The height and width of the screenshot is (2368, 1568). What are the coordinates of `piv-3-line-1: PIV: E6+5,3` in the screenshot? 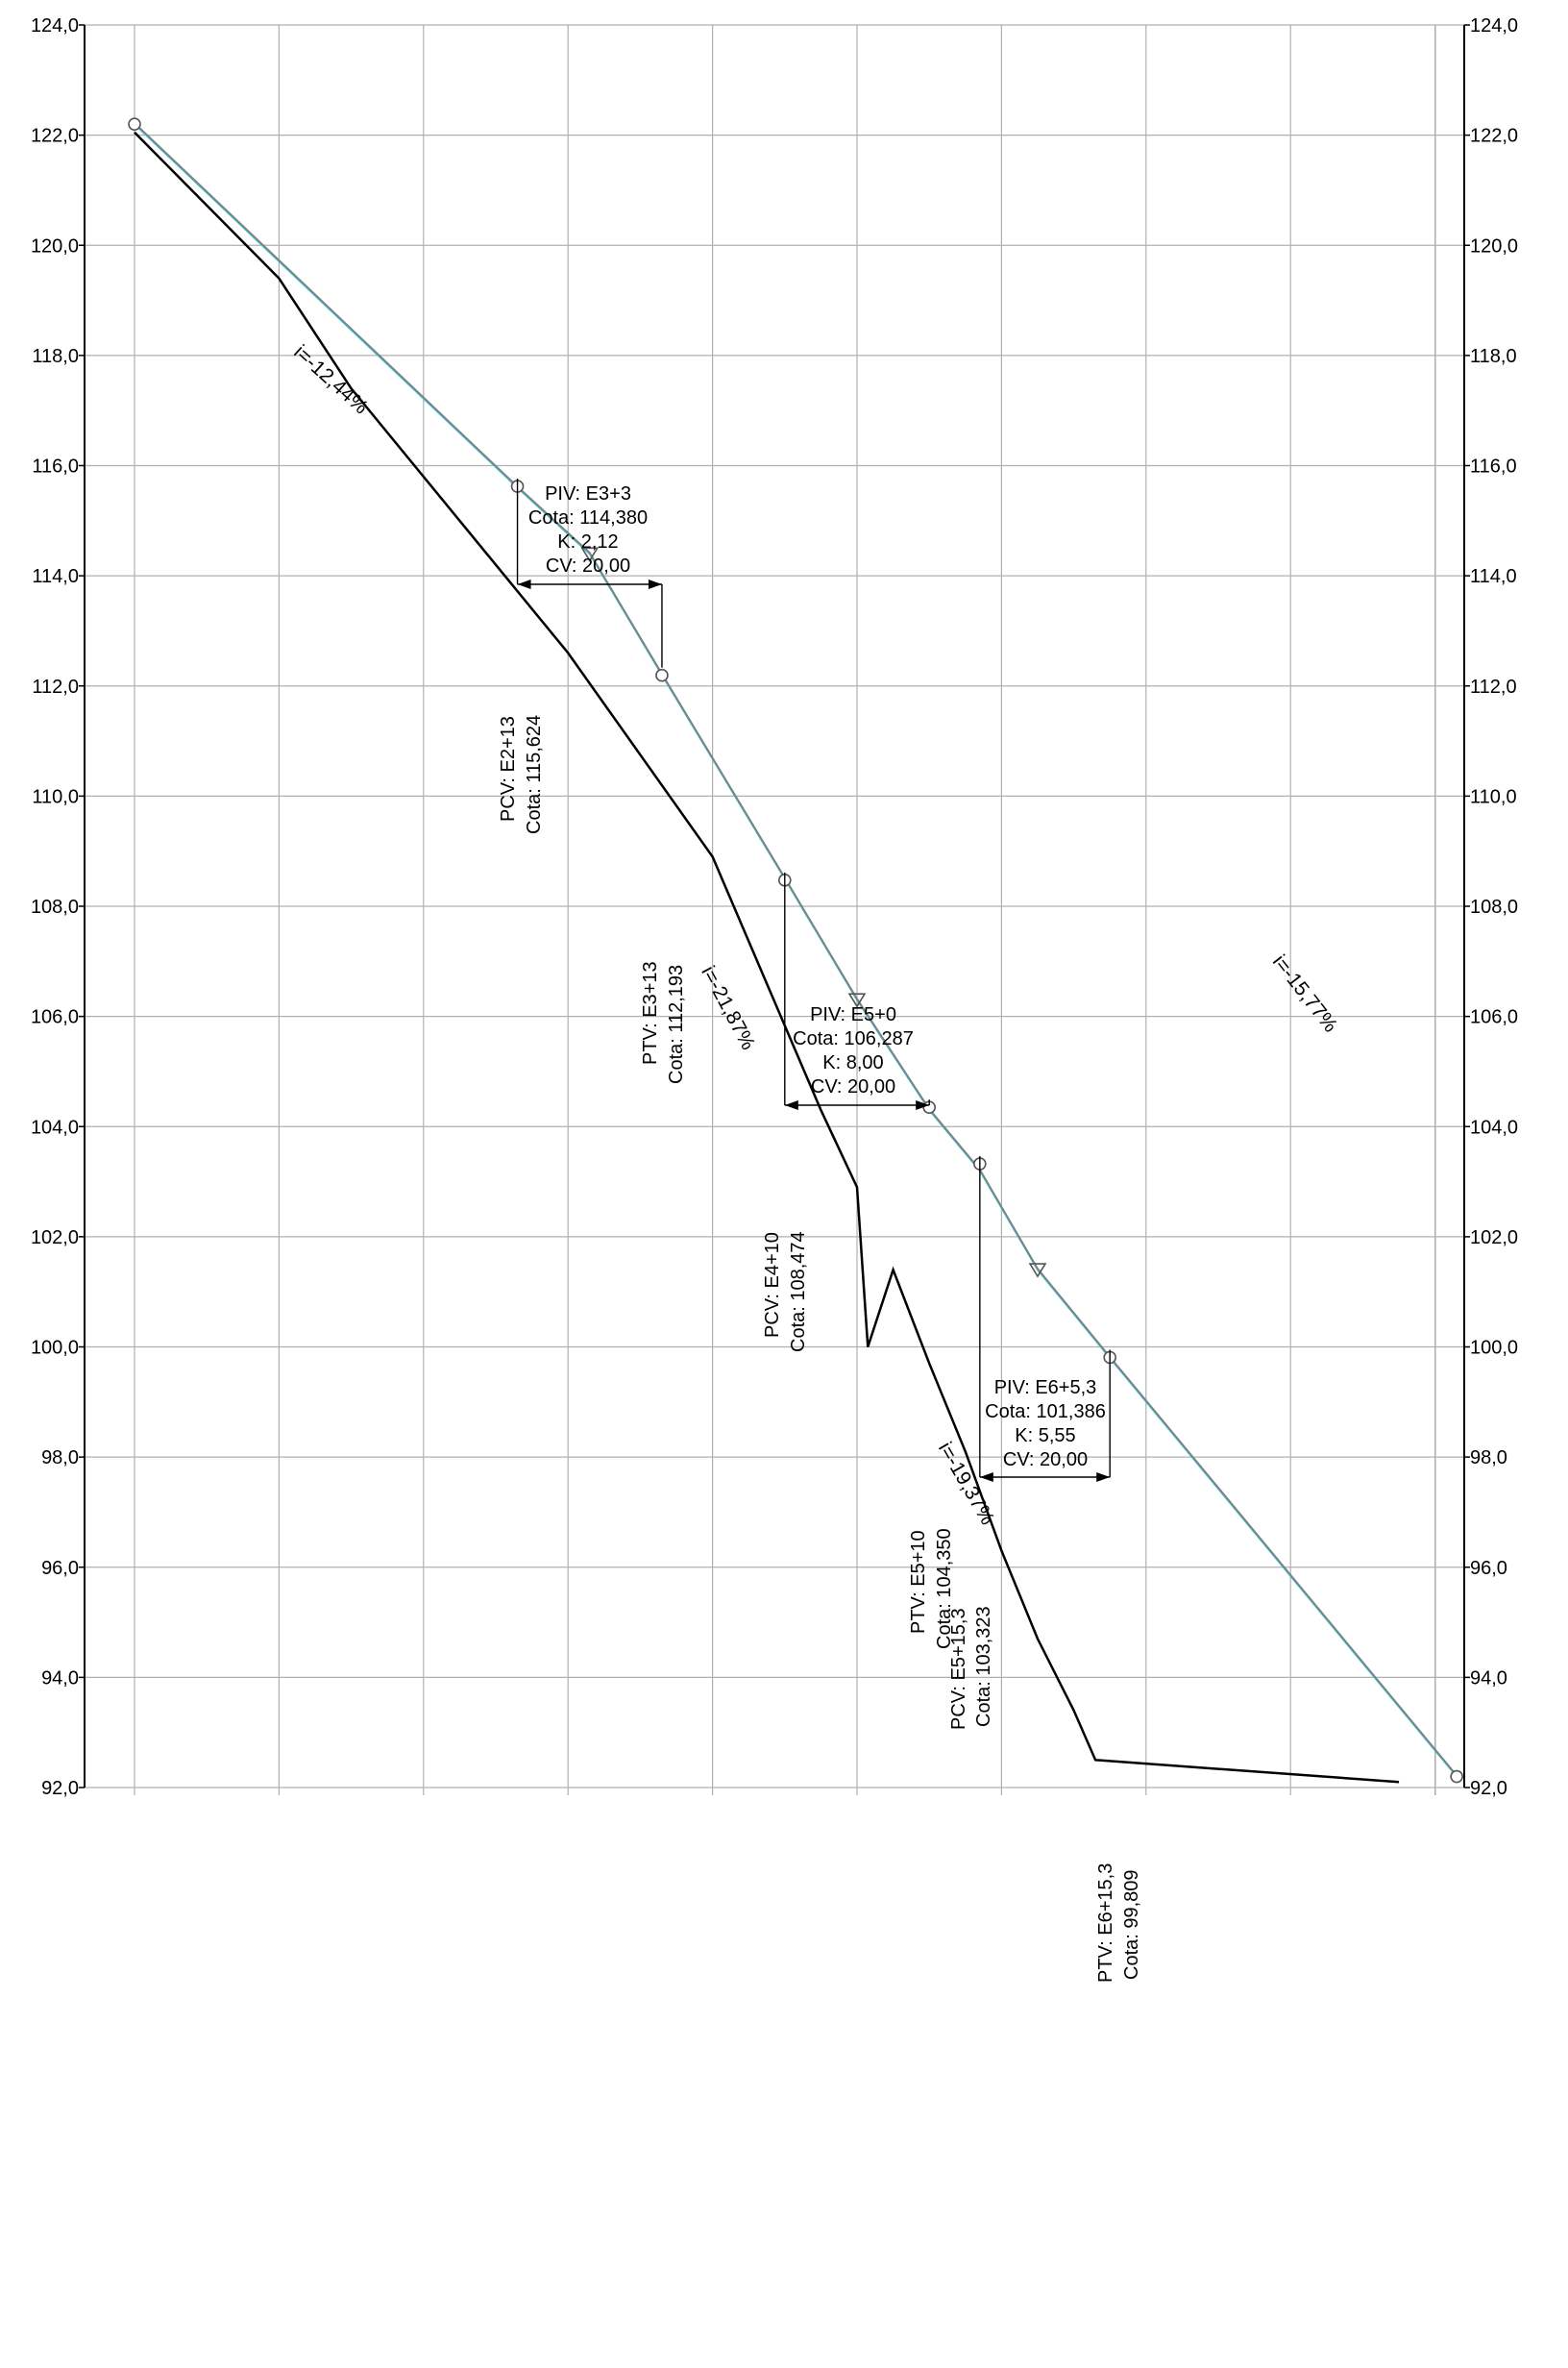 It's located at (1045, 1387).